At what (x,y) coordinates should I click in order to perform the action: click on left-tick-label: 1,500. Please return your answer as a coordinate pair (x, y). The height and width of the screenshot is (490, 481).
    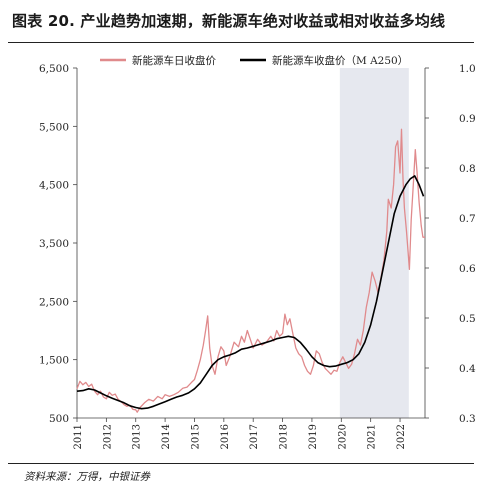
    Looking at the image, I should click on (54, 361).